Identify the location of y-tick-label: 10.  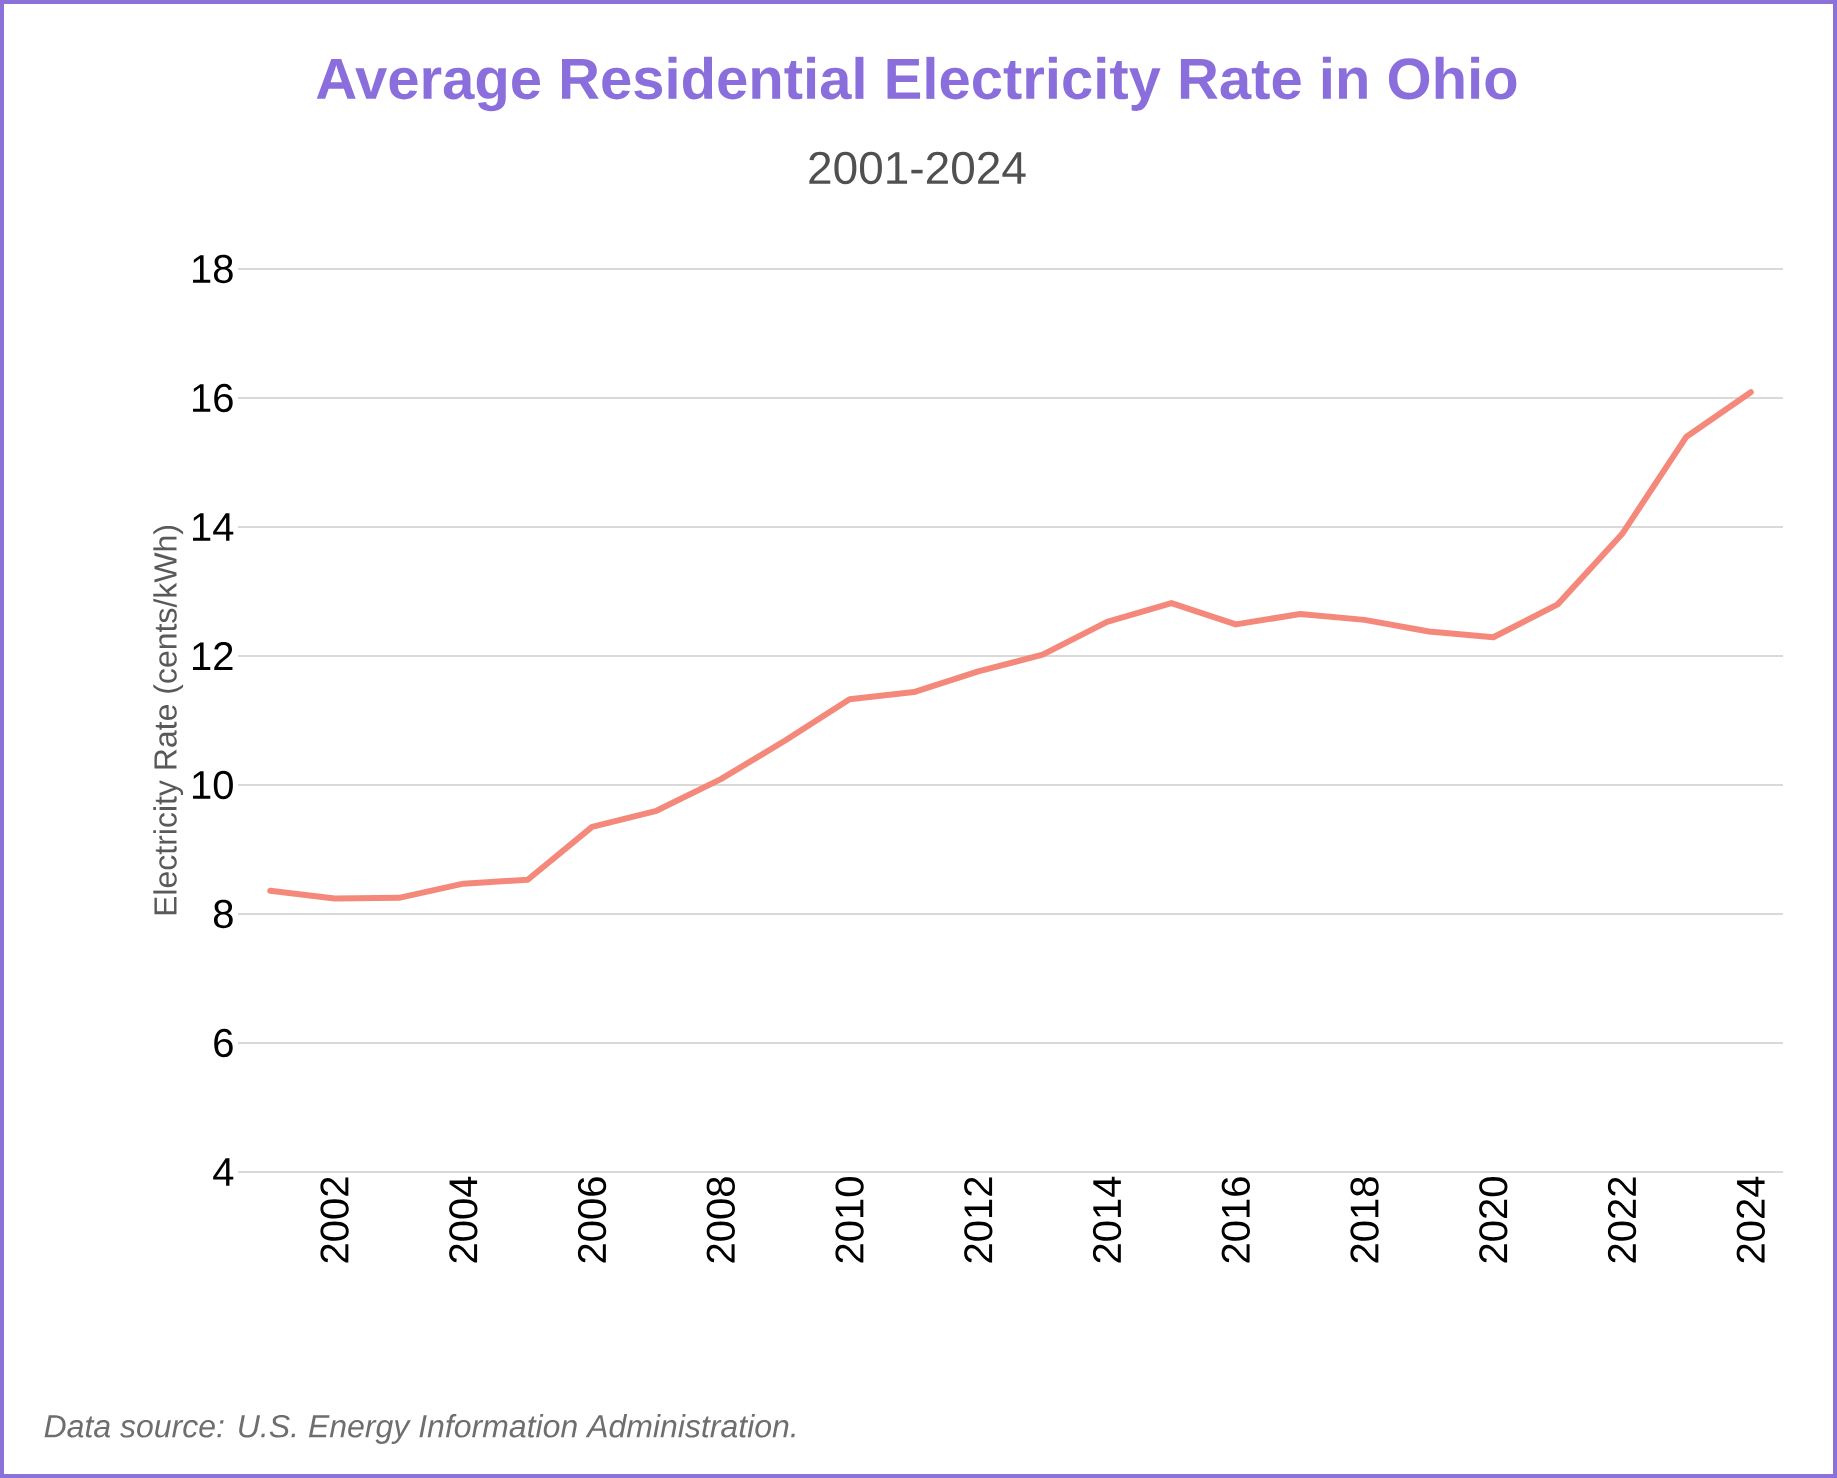
(213, 785).